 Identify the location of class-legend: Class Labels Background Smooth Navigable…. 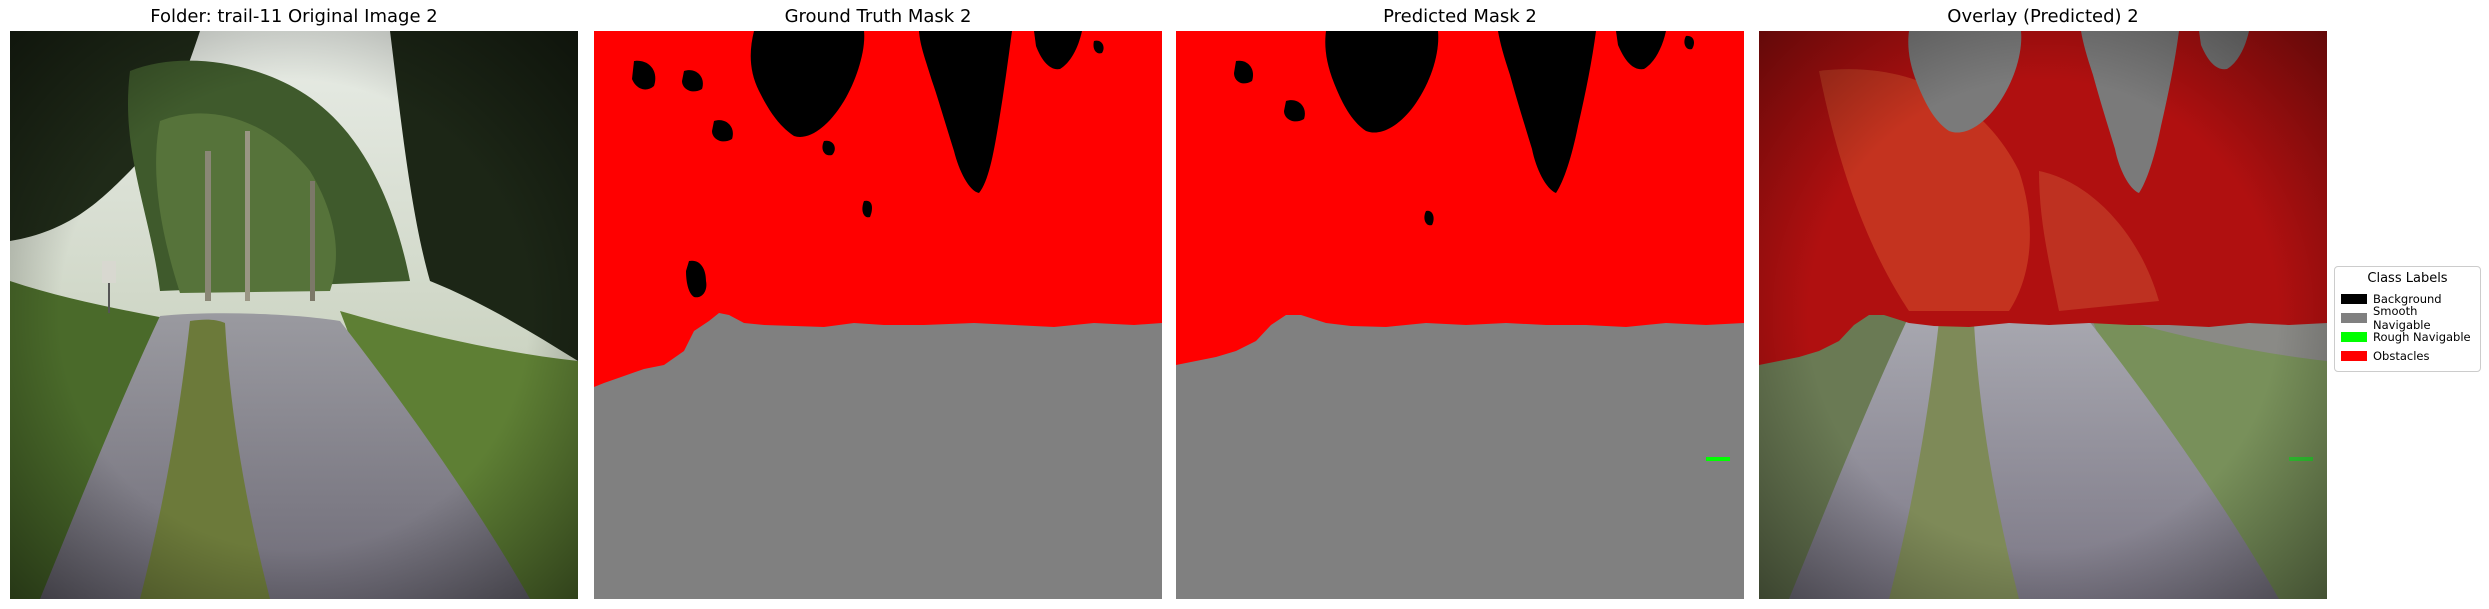
(2407, 319).